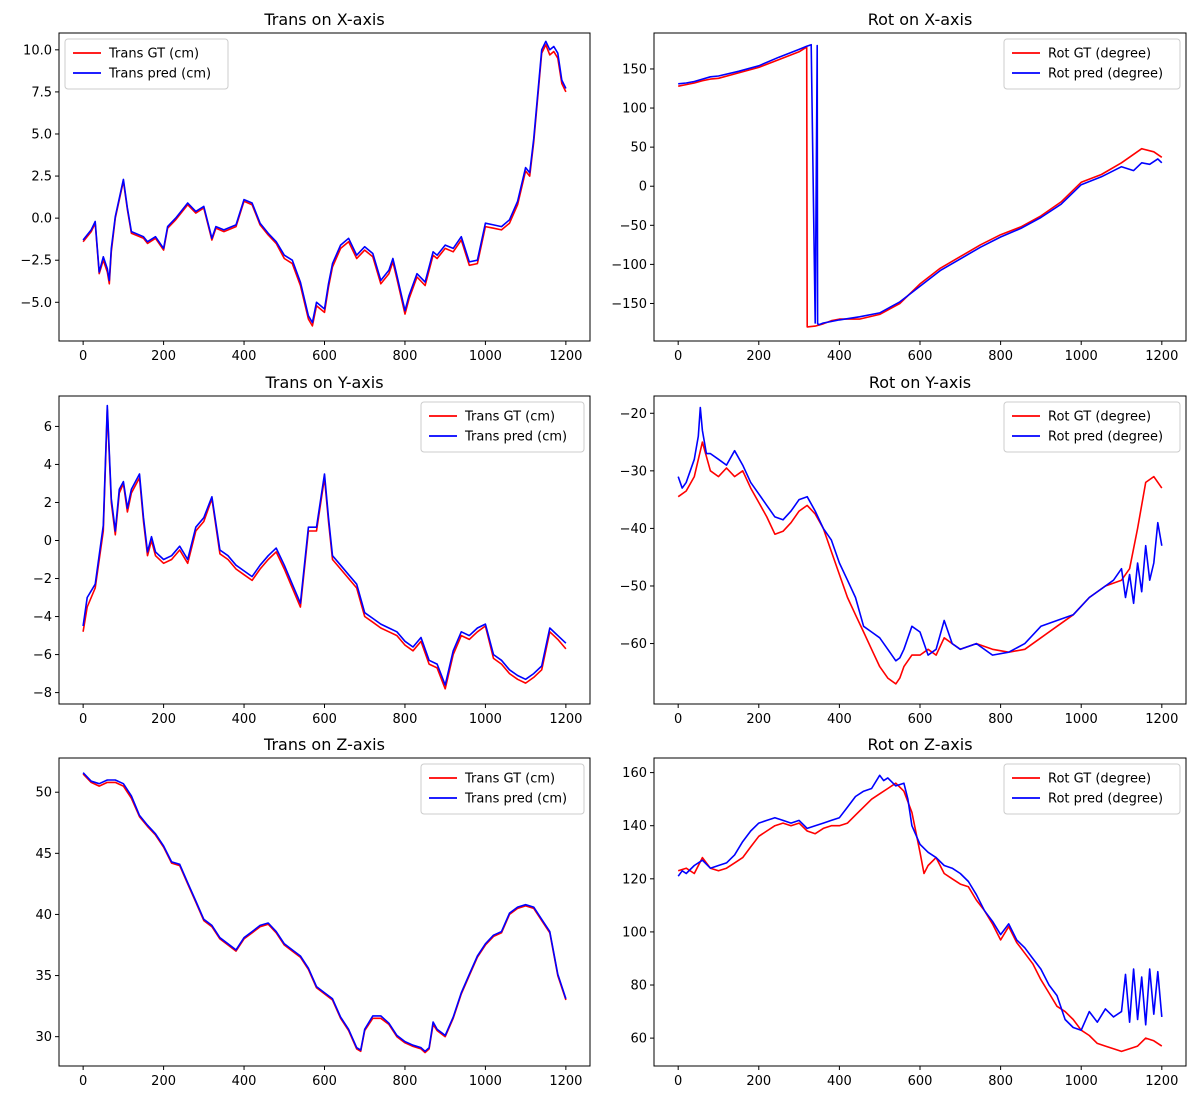 The image size is (1200, 1102). I want to click on subplot-title: Trans on Z-axis, so click(324, 744).